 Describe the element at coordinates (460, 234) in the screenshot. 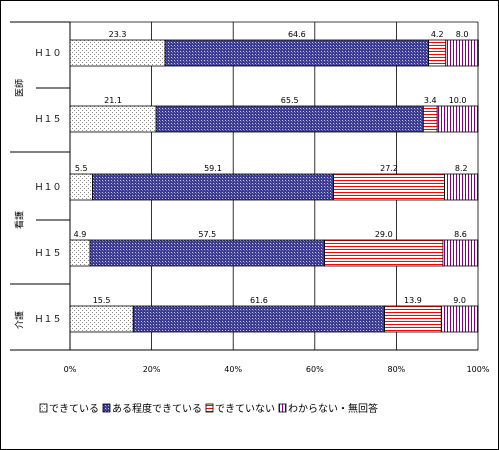

I see `data-label: 8.6` at that location.